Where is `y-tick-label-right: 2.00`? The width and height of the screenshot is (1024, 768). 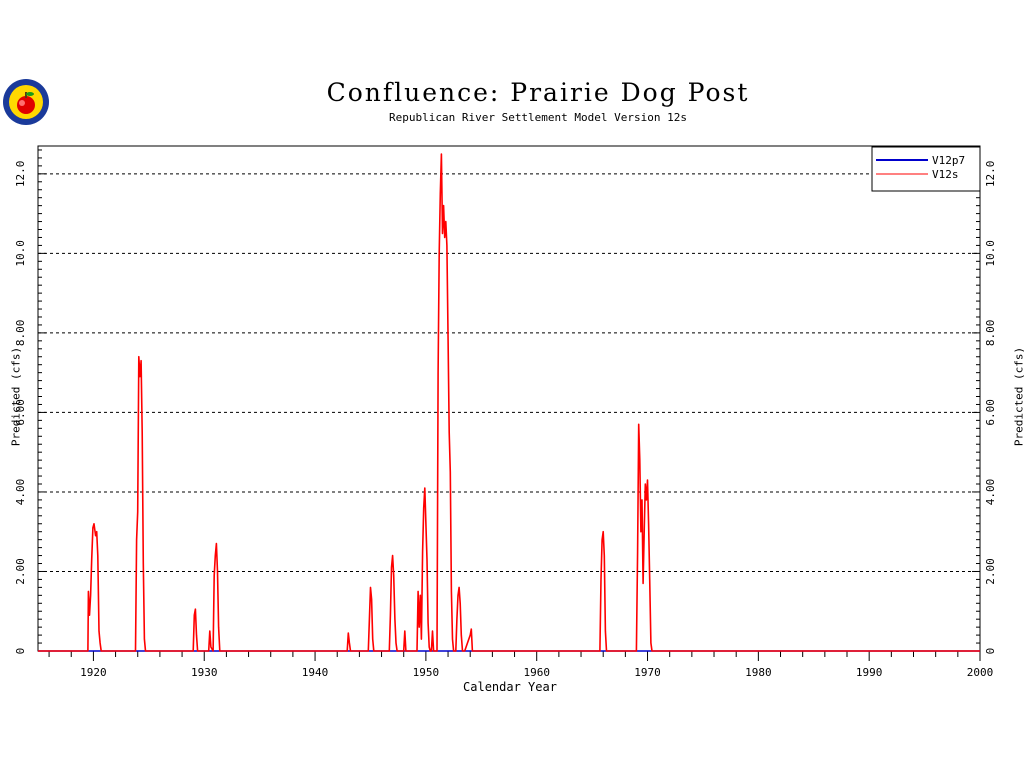 y-tick-label-right: 2.00 is located at coordinates (990, 571).